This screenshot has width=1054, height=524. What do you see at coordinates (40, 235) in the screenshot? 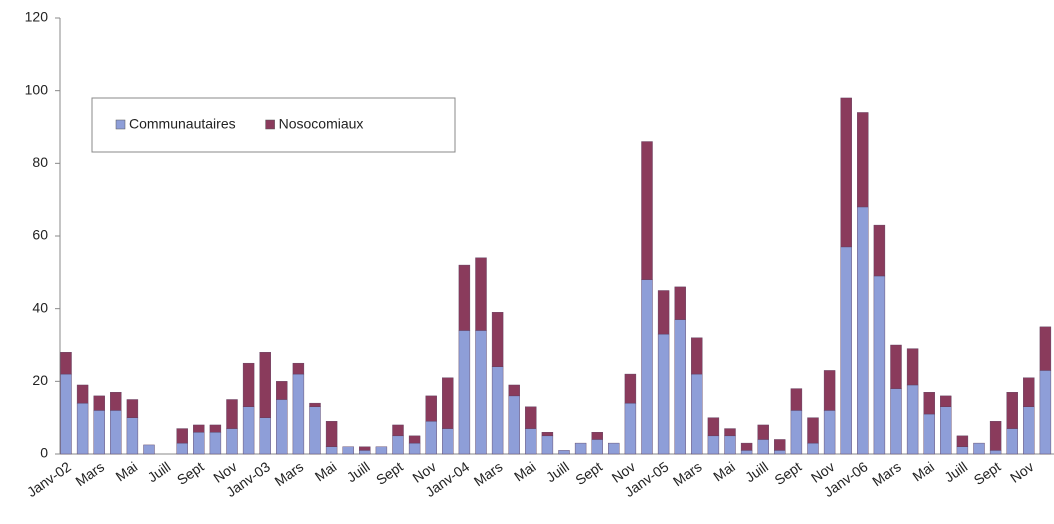
I see `y-tick-label: 60` at bounding box center [40, 235].